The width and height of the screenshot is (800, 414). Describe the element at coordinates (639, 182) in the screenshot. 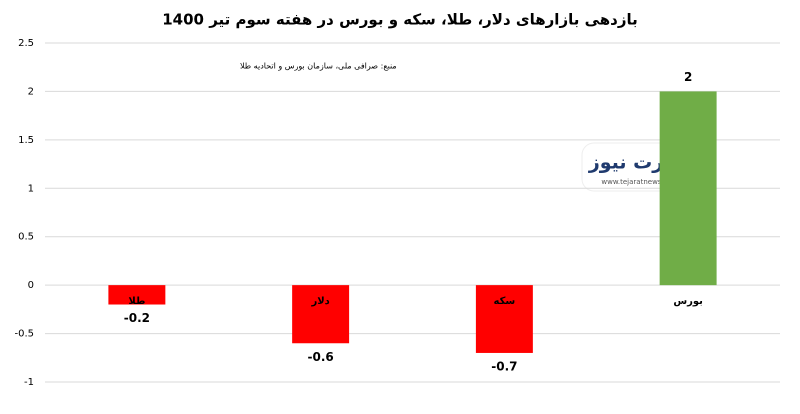

I see `watermark-url: www.tejaratnews.com` at that location.